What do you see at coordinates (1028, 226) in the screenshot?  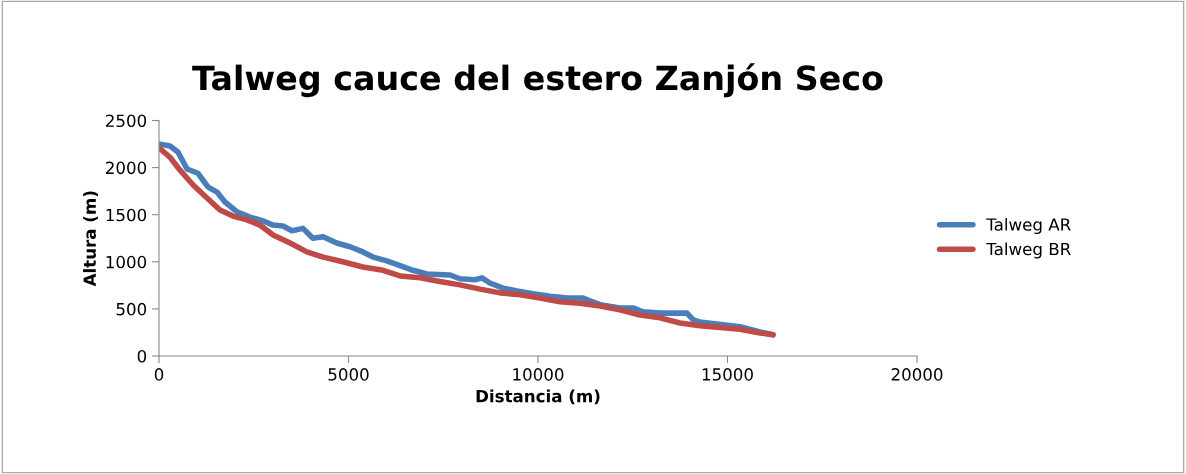 I see `legend-label: Talweg AR` at bounding box center [1028, 226].